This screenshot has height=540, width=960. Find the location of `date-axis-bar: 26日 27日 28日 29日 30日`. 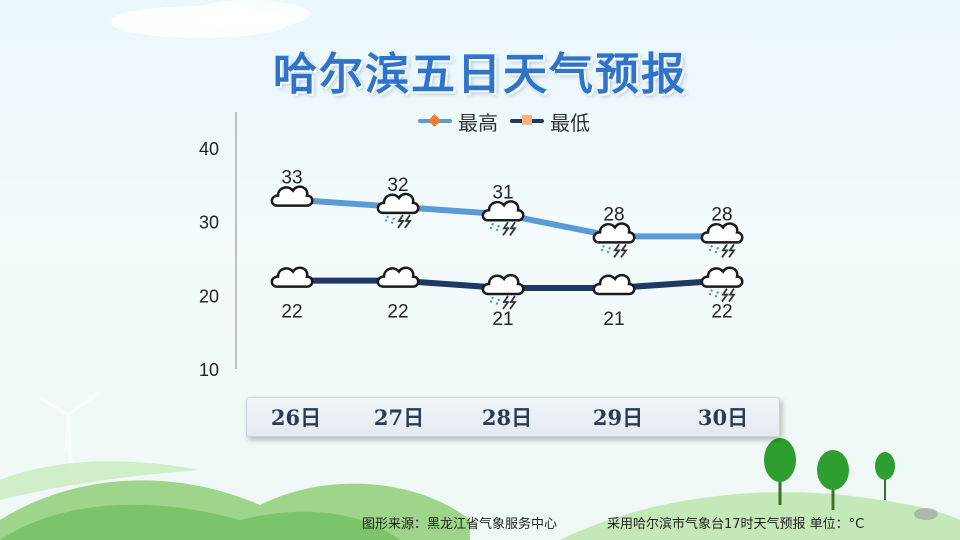

date-axis-bar: 26日 27日 28日 29日 30日 is located at coordinates (513, 417).